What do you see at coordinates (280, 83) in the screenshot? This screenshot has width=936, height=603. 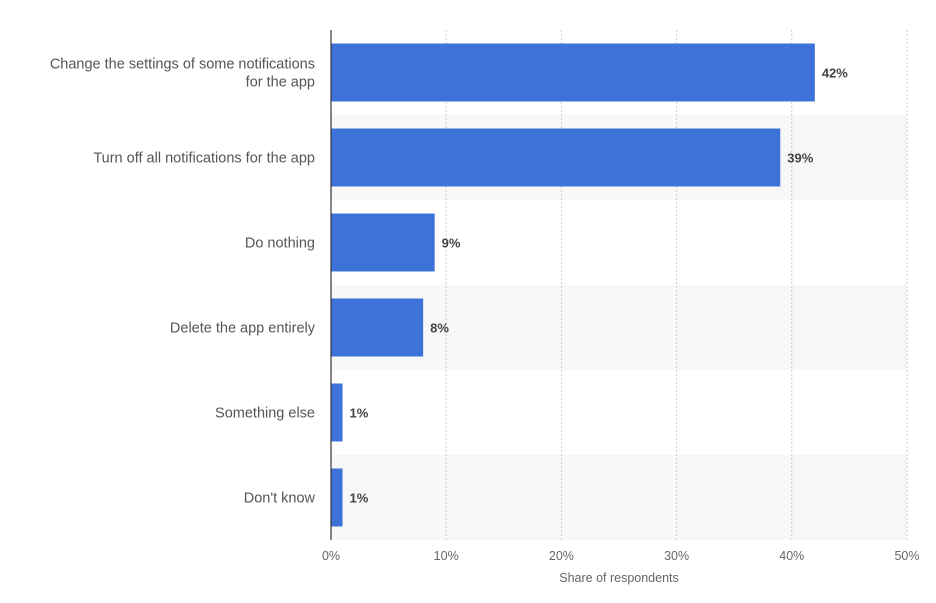 I see `category-label-line: for the app` at bounding box center [280, 83].